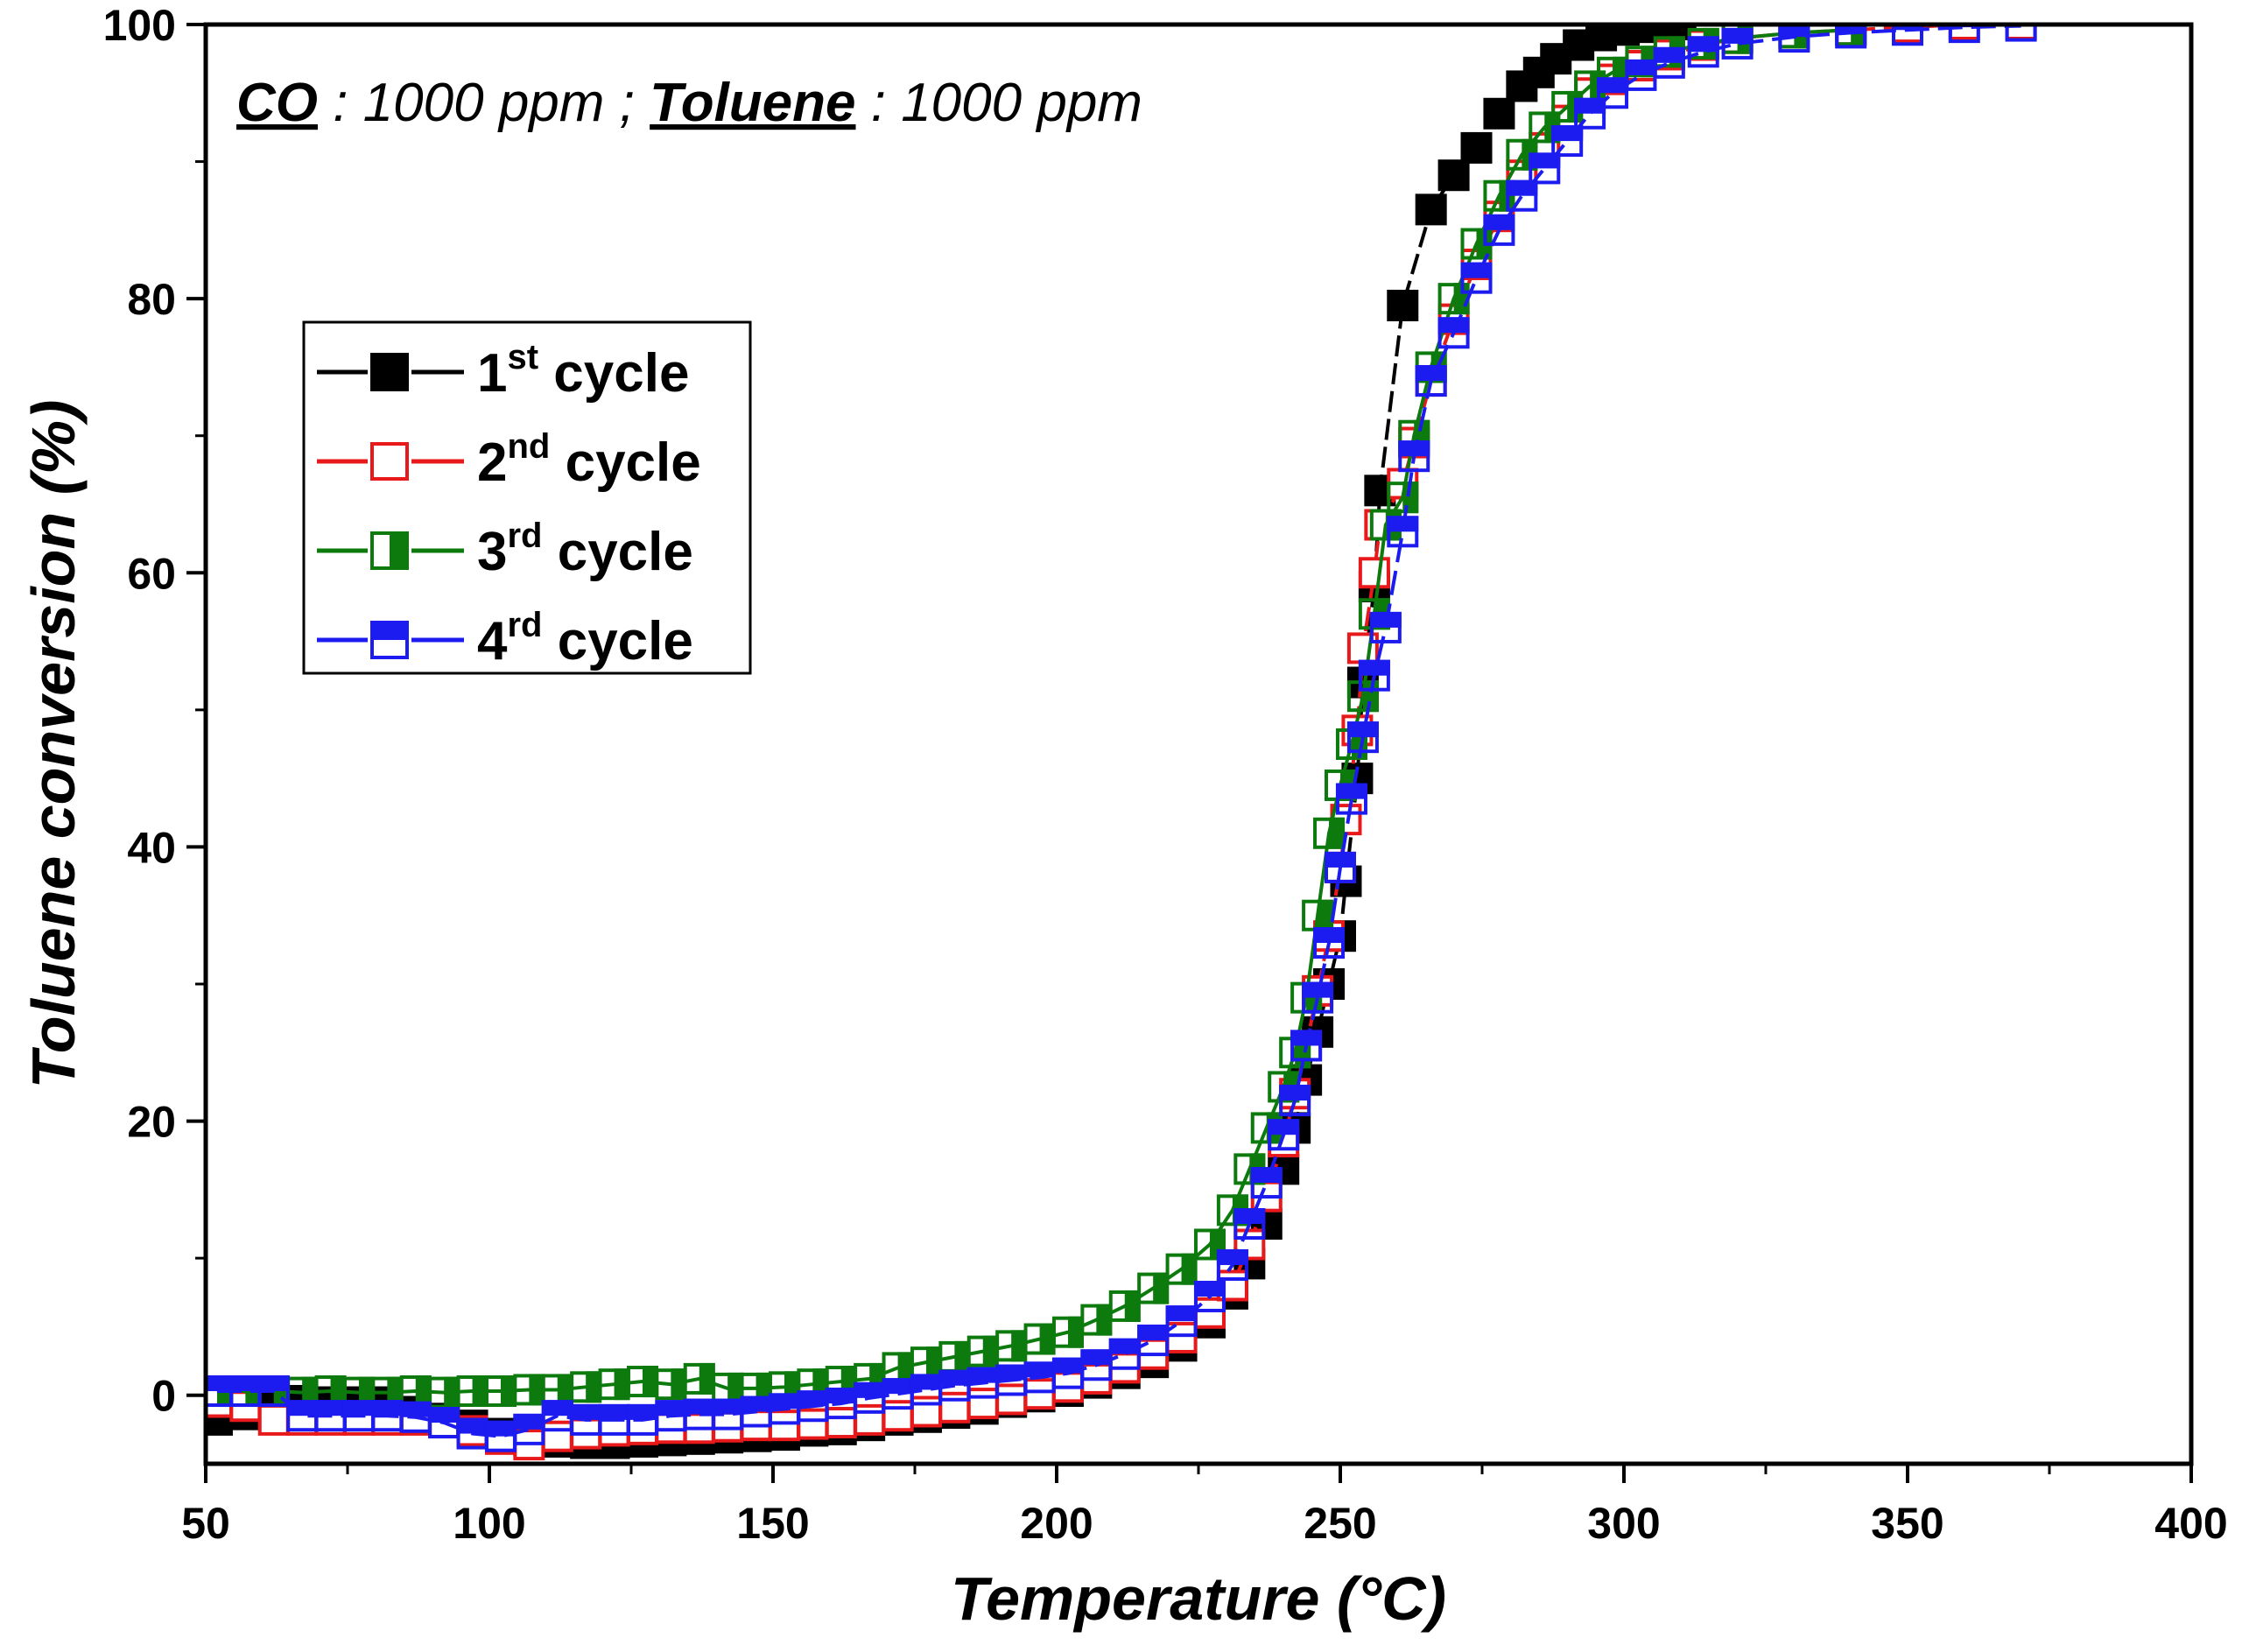  I want to click on y-tick-label: 100, so click(139, 25).